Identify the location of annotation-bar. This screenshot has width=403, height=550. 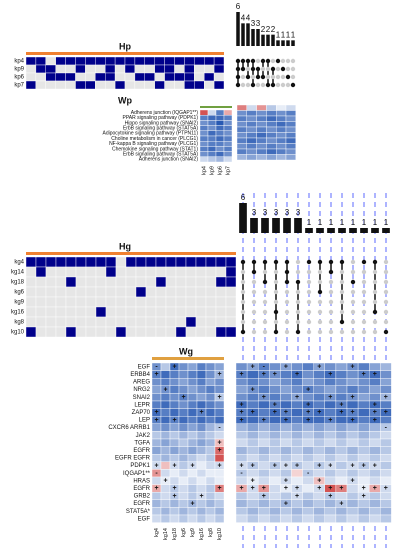
(125, 53).